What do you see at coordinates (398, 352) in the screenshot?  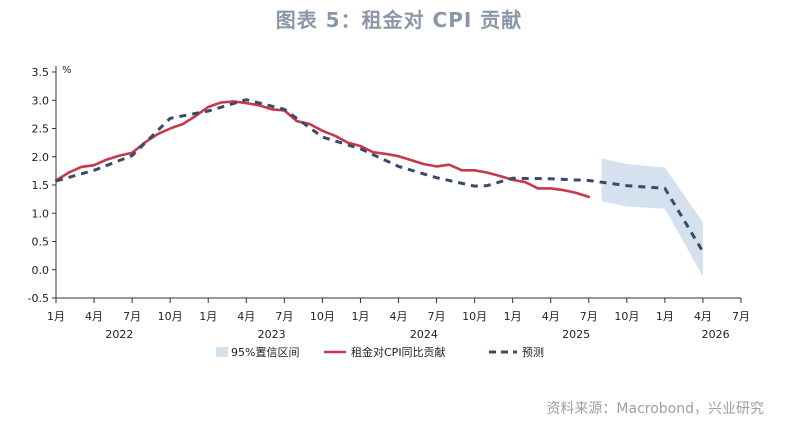 I see `legend-label-rent: 租金对CPI同比贡献` at bounding box center [398, 352].